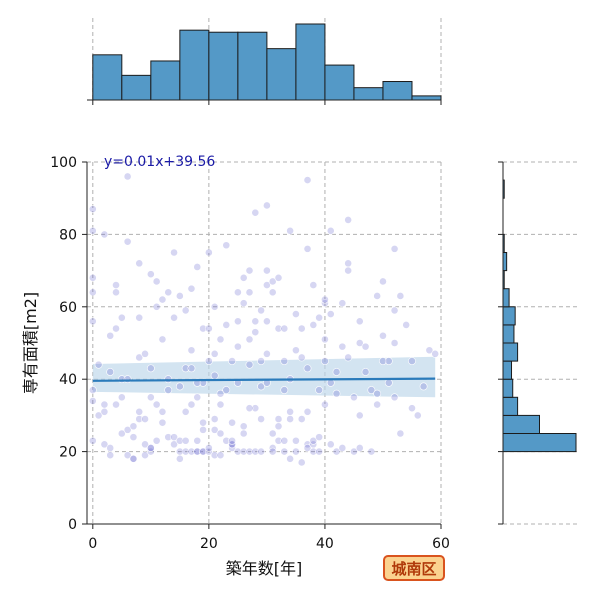 Image resolution: width=600 pixels, height=600 pixels. Describe the element at coordinates (264, 61) in the screenshot. I see `top-histogram` at that location.